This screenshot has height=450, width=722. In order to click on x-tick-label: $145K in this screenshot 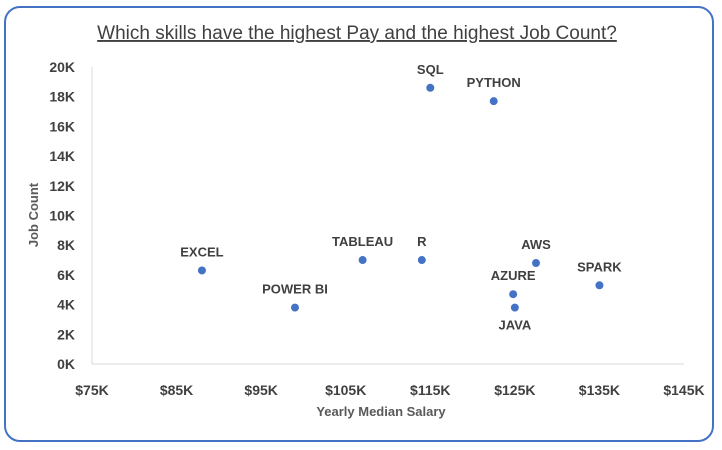, I will do `click(683, 390)`.